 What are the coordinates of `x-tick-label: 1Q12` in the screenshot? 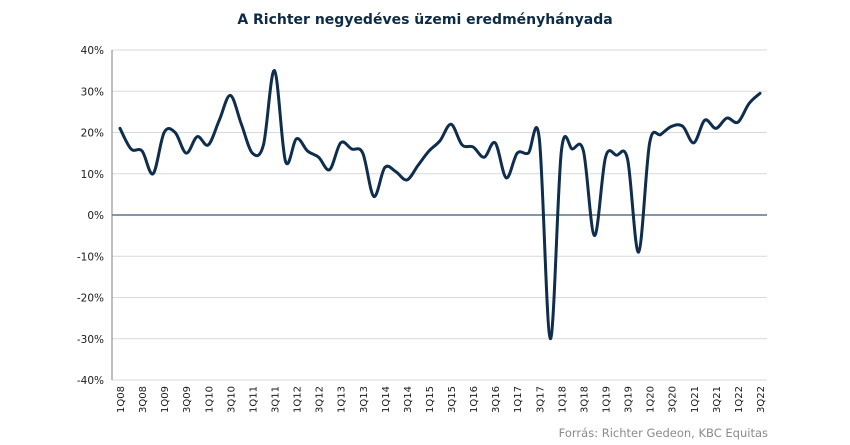 It's located at (298, 399).